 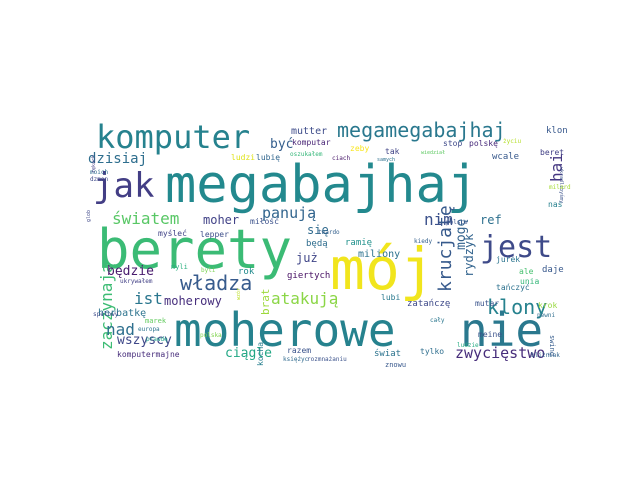 I want to click on word-nad: nad, so click(x=120, y=329).